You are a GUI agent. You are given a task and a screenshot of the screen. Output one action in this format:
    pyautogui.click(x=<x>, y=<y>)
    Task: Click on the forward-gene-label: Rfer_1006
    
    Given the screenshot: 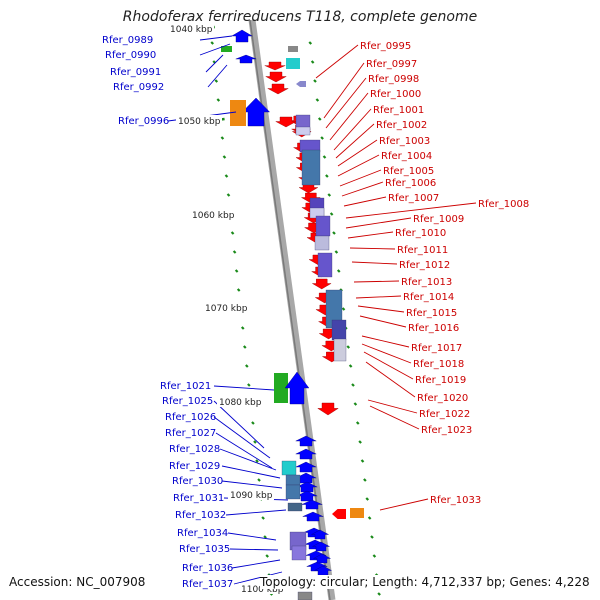 What is the action you would take?
    pyautogui.click(x=410, y=183)
    